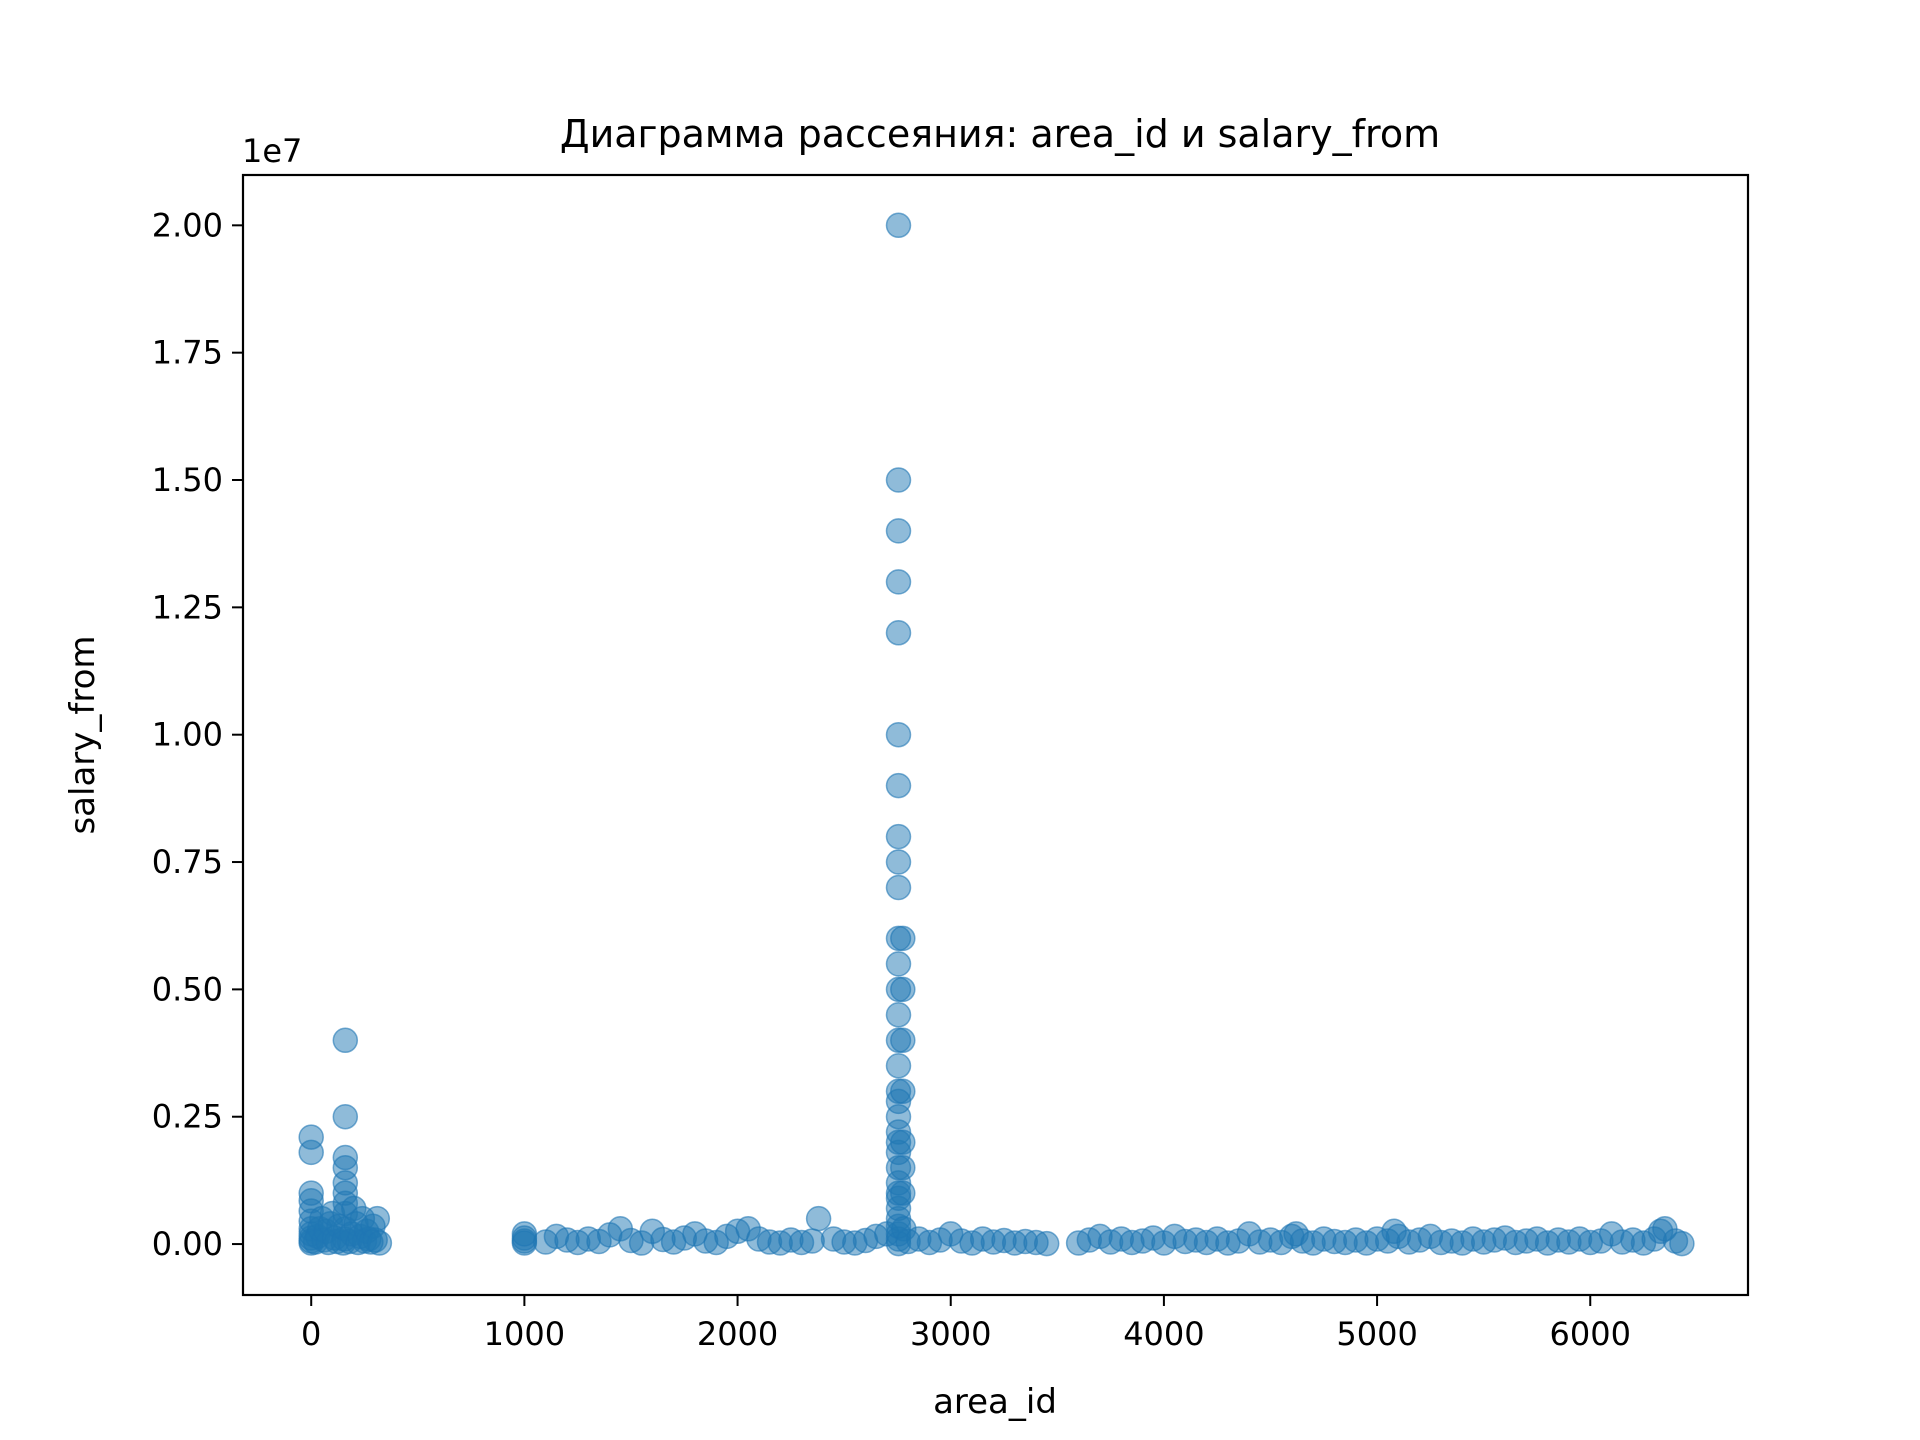 This screenshot has width=1920, height=1440. What do you see at coordinates (1590, 1334) in the screenshot?
I see `x-tick-label: 6000` at bounding box center [1590, 1334].